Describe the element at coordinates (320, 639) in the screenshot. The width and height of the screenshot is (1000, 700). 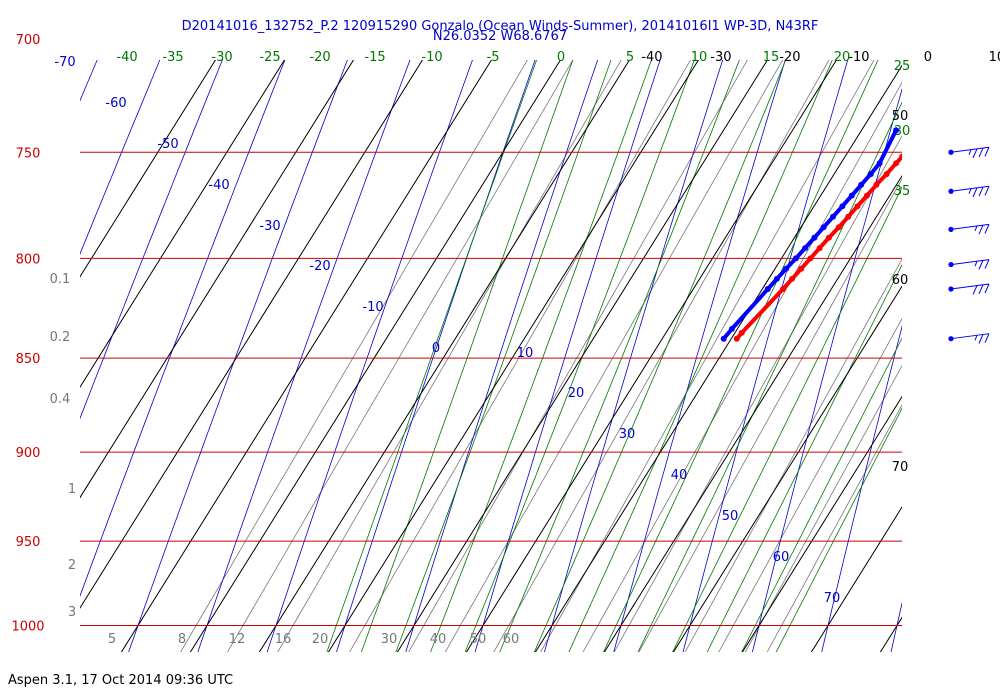
I see `mixing-ratio-label: 20` at that location.